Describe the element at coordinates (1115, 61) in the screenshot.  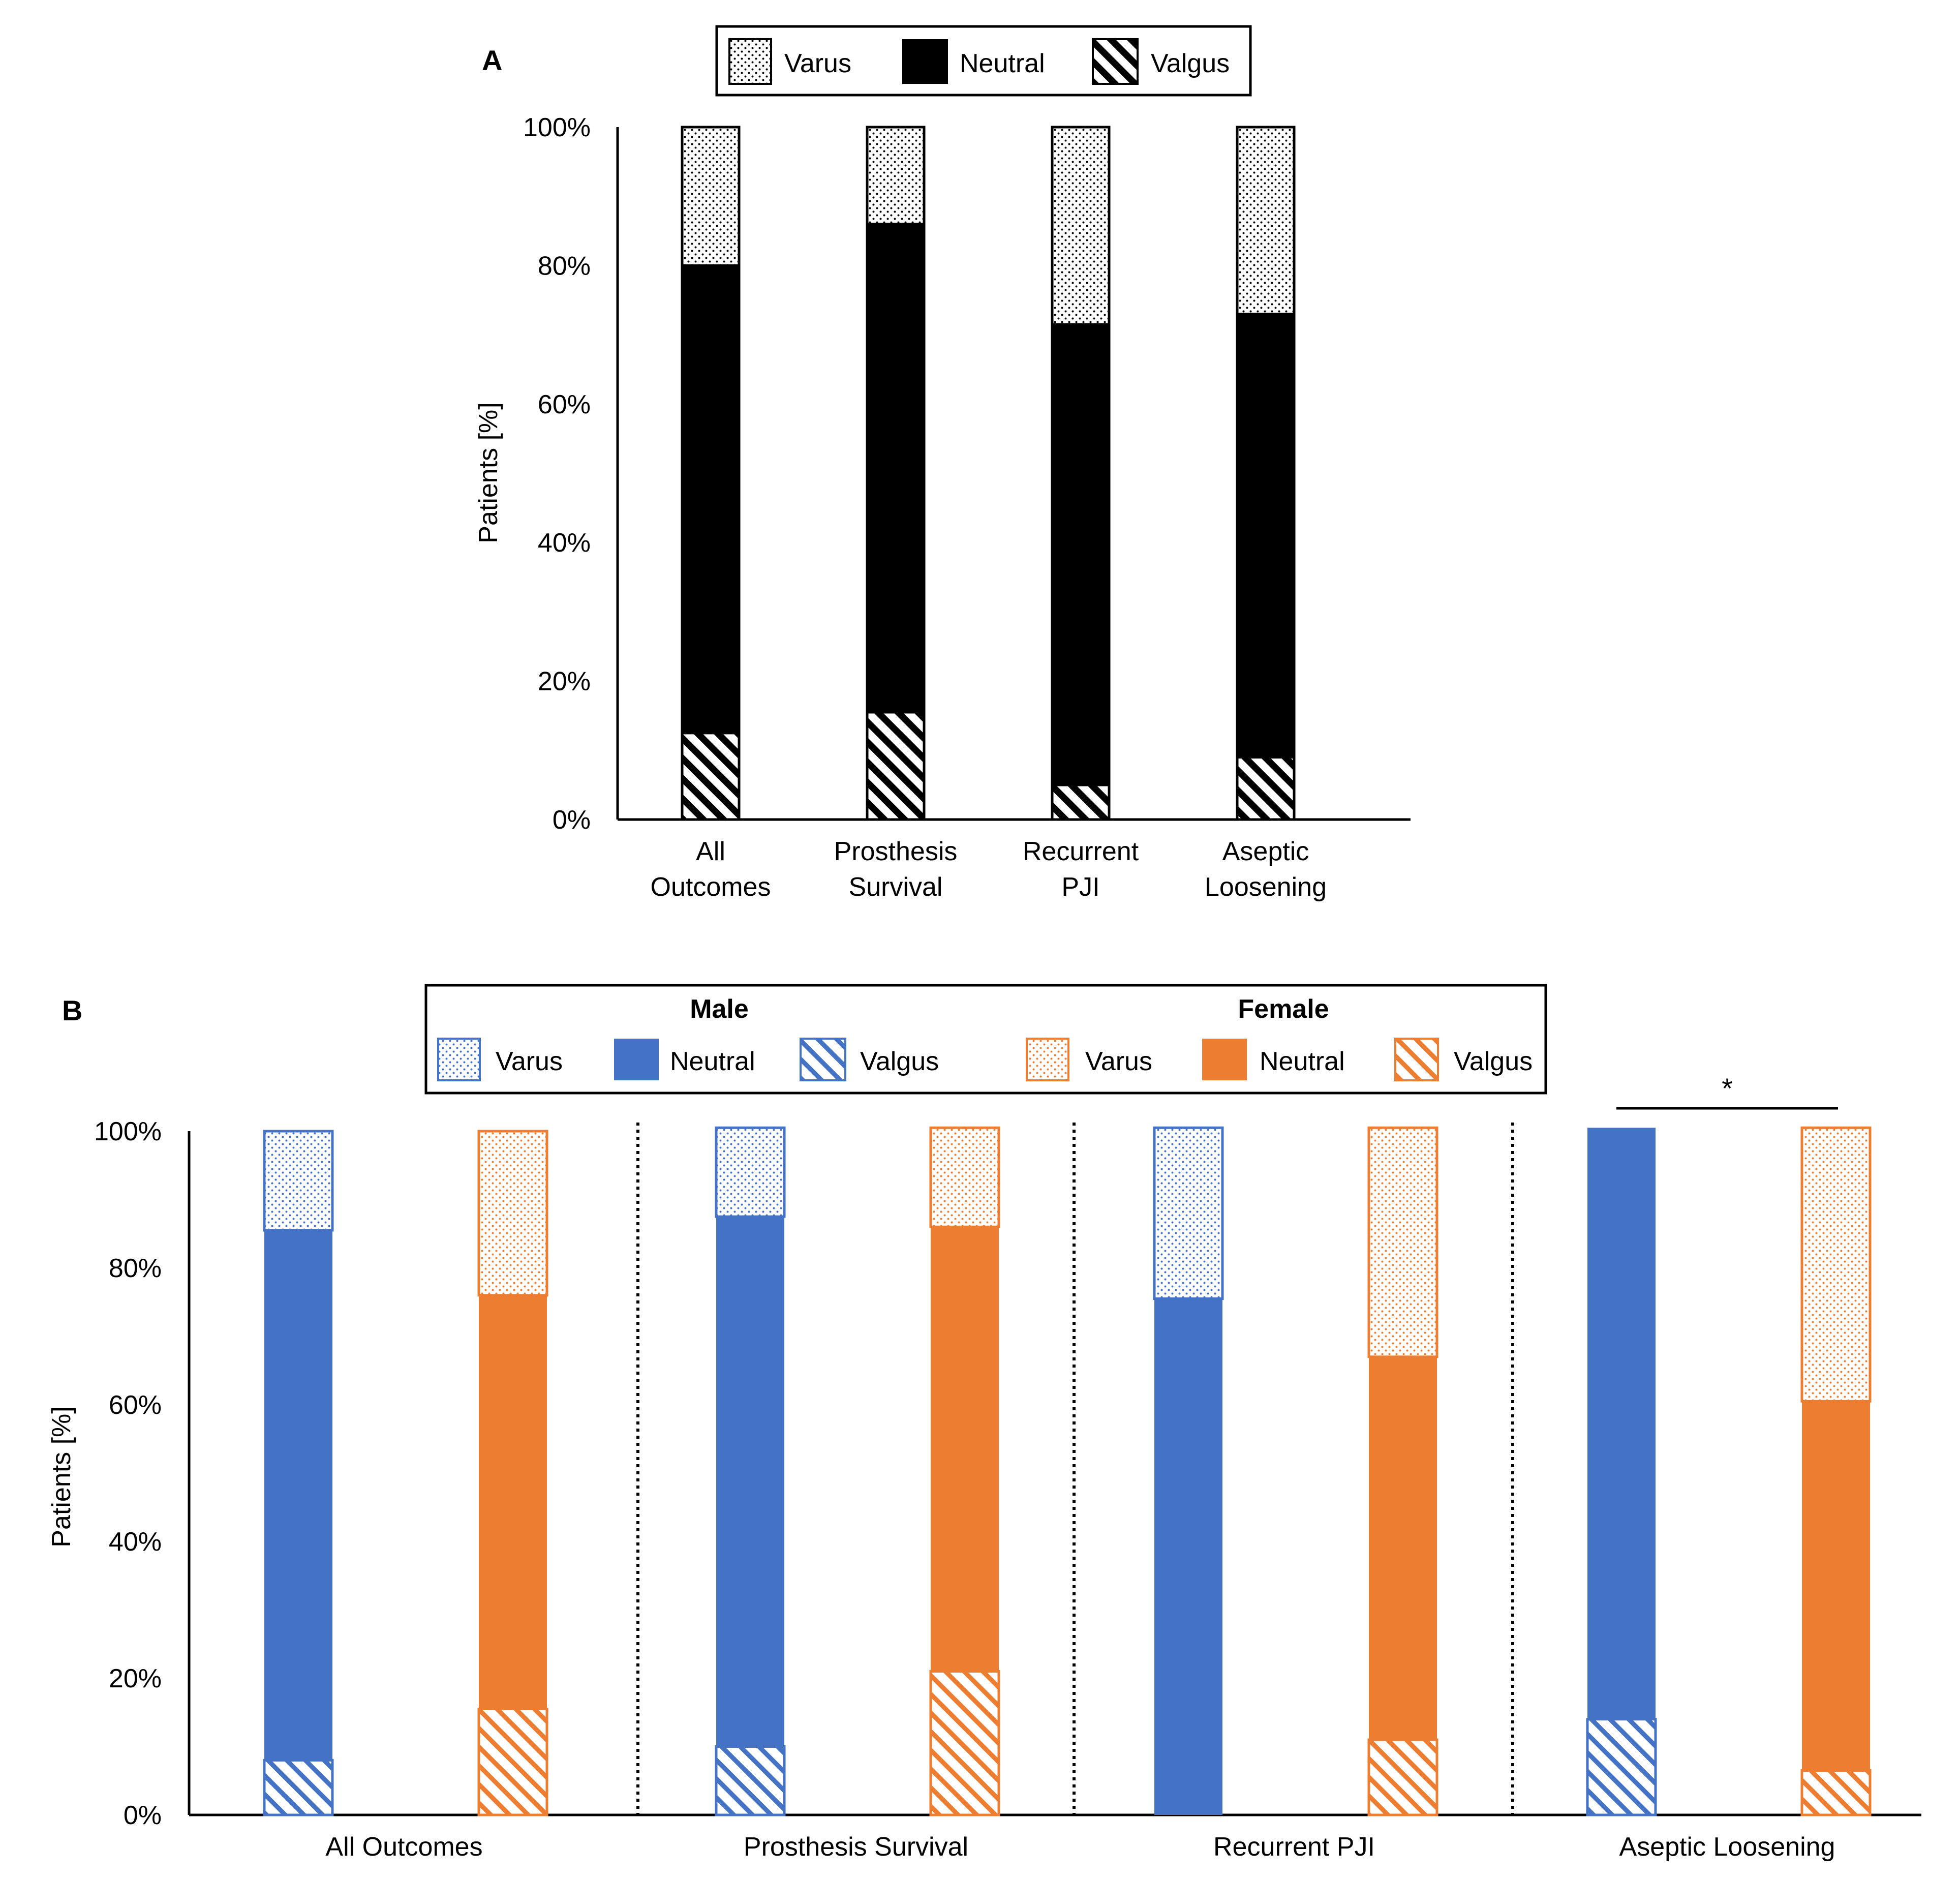
I see `legend-swatch-valgus` at that location.